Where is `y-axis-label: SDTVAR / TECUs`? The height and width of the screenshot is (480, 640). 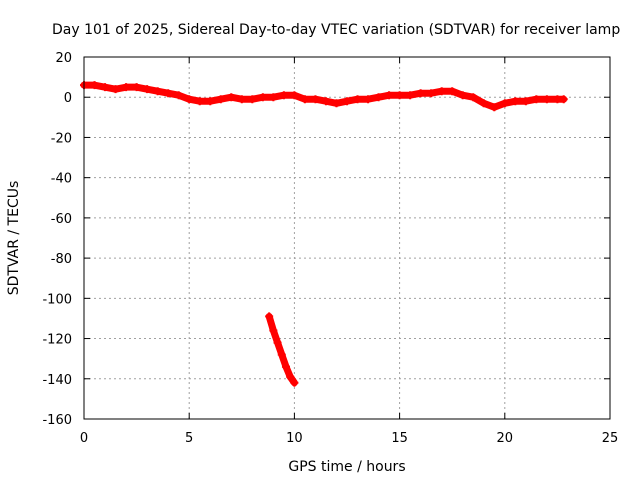
y-axis-label: SDTVAR / TECUs is located at coordinates (14, 238).